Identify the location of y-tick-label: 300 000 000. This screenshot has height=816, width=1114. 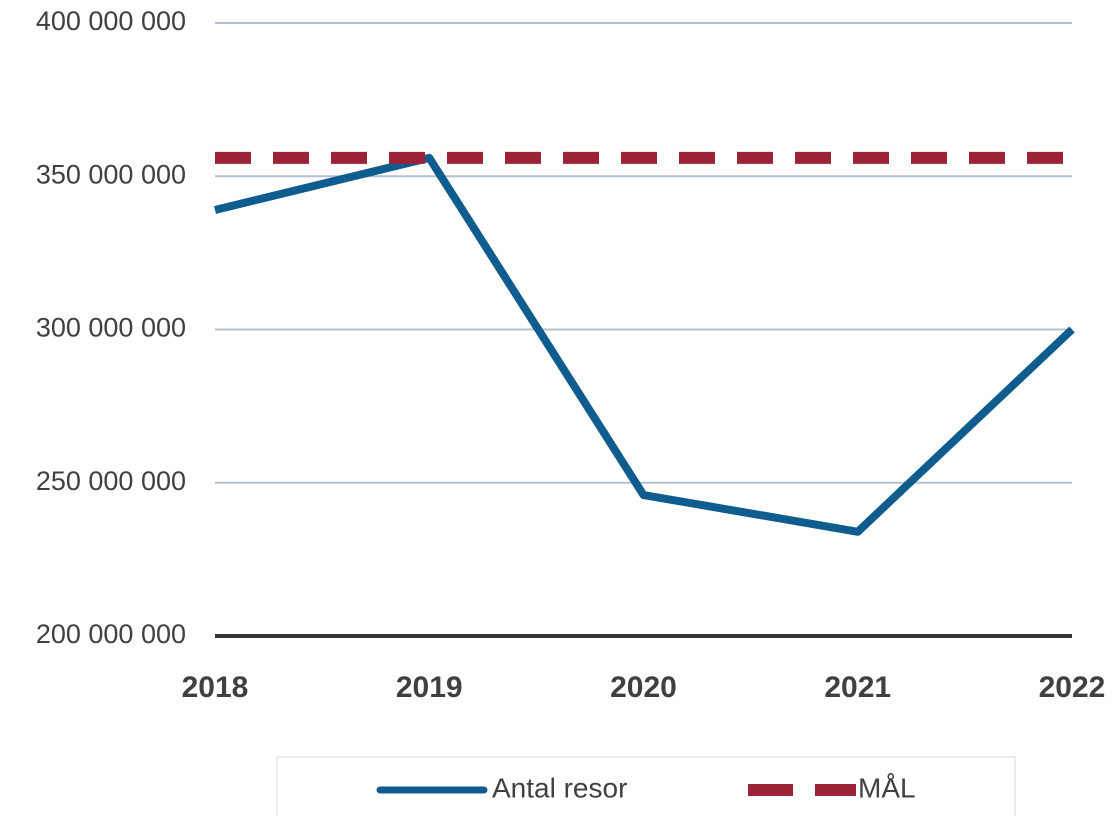
(111, 328).